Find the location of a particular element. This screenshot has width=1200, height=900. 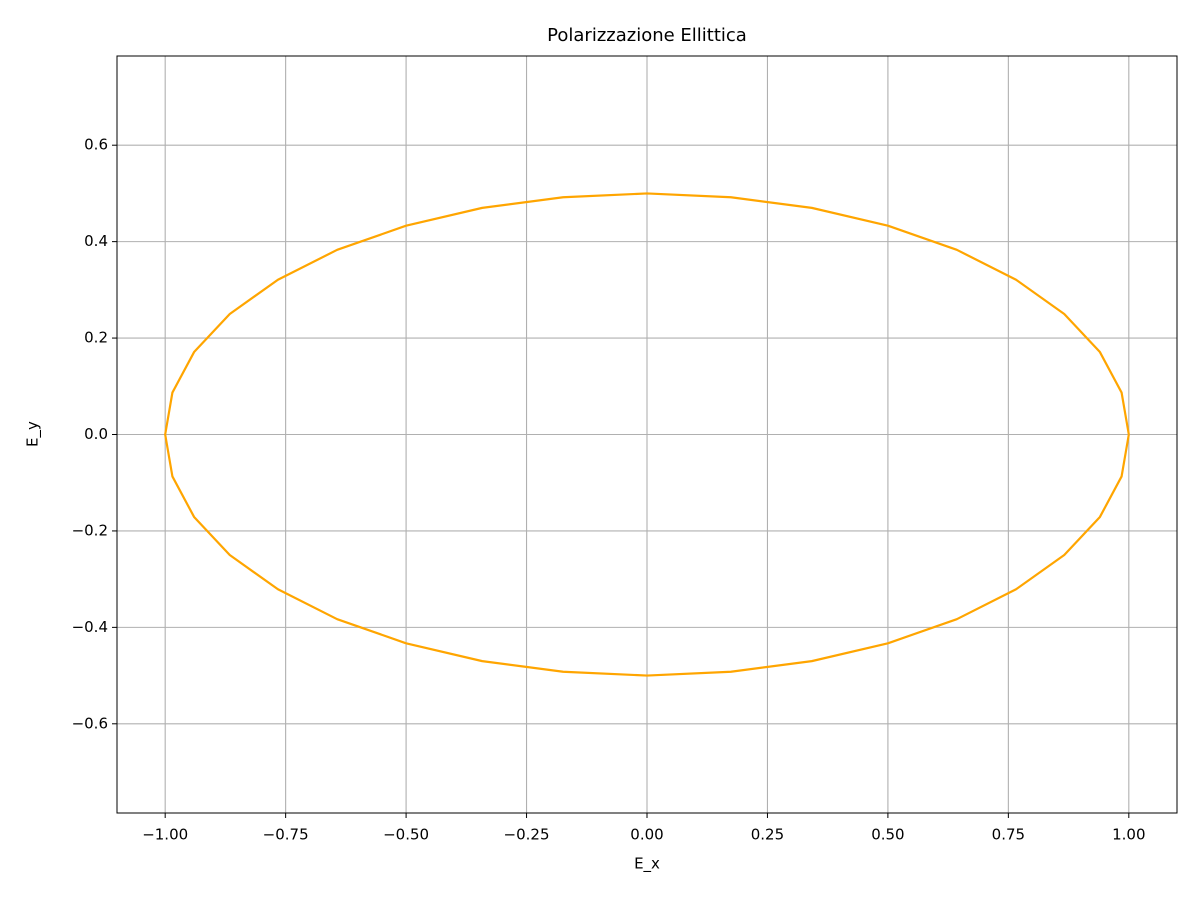

x-tick-label: 0.25 is located at coordinates (767, 835).